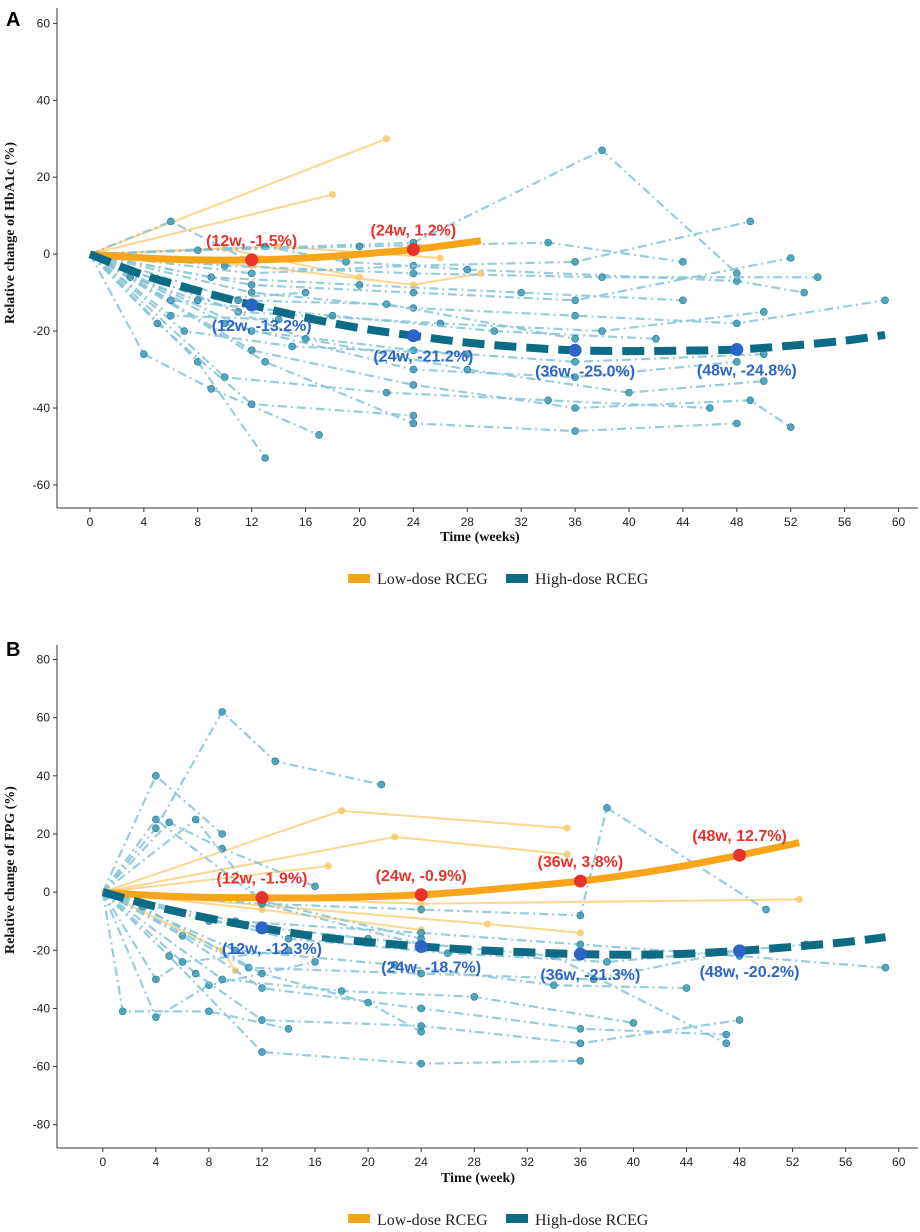 The height and width of the screenshot is (1232, 920). Describe the element at coordinates (498, 579) in the screenshot. I see `panel-a-legend: Low-dose RCEG High-dose RCEG` at that location.